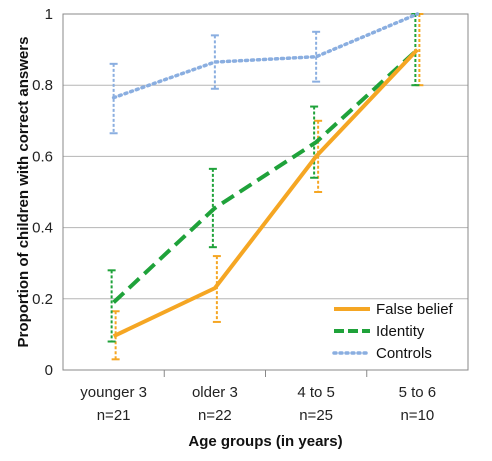 The image size is (492, 461). Describe the element at coordinates (113, 392) in the screenshot. I see `x-tick-label-younger-3: younger 3` at that location.